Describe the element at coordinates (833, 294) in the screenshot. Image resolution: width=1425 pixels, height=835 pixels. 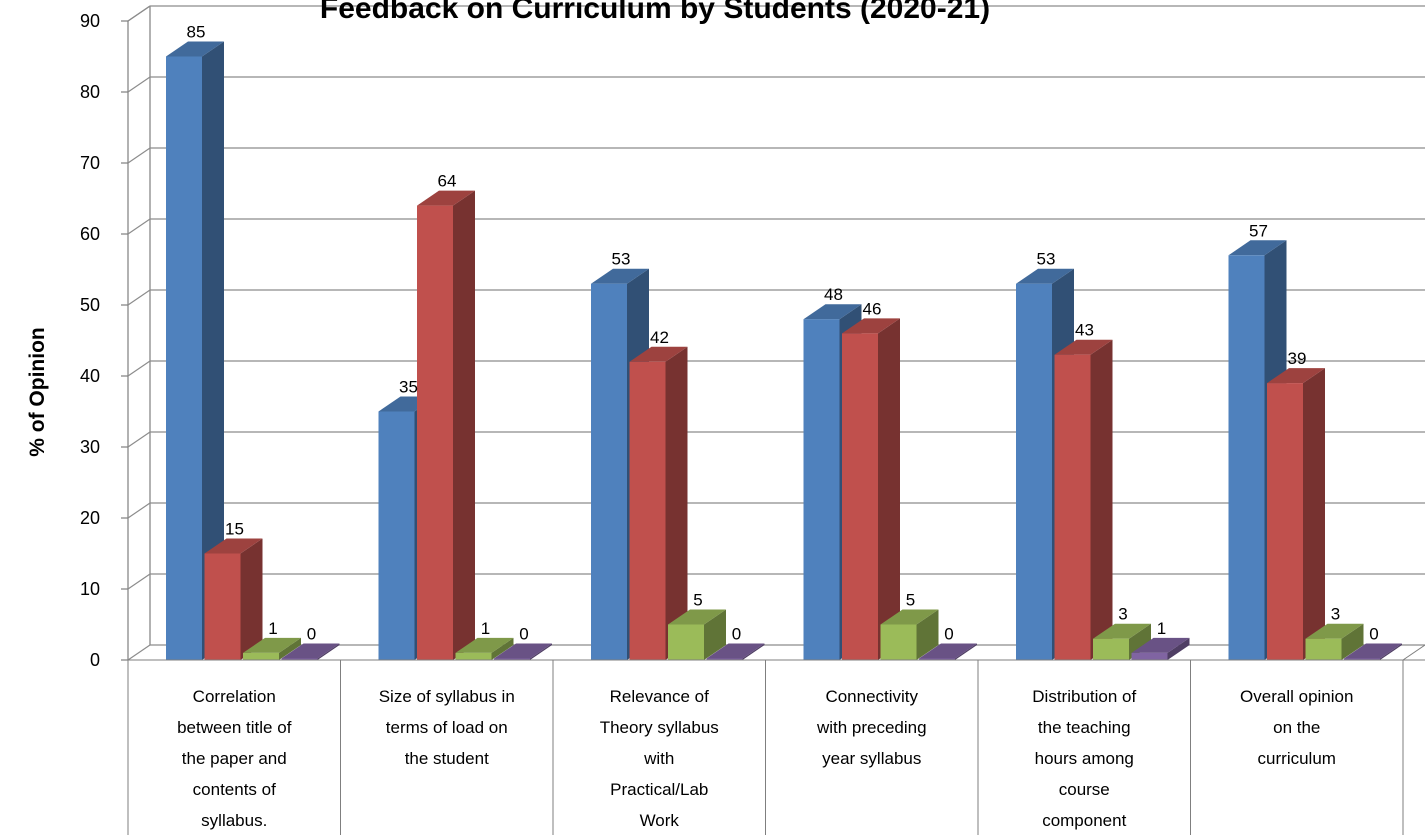
I see `data-label: 48` at that location.